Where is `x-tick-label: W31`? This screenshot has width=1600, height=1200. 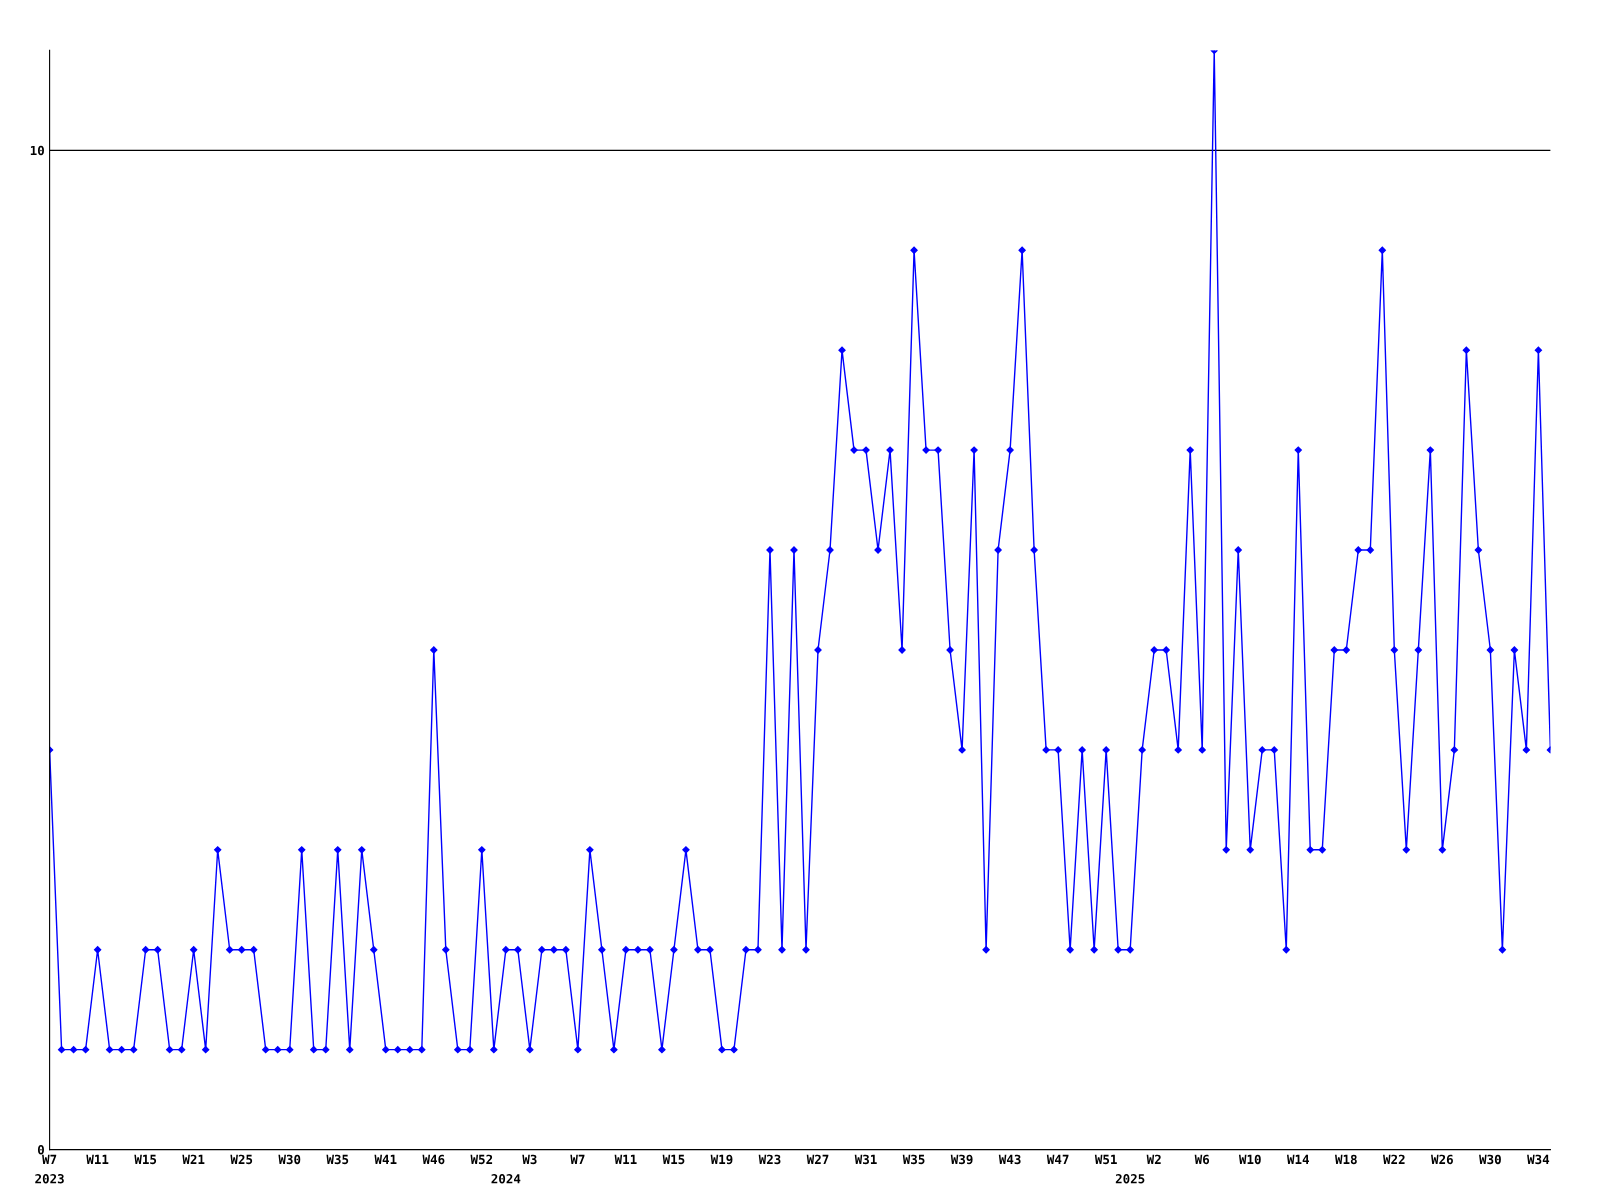
x-tick-label: W31 is located at coordinates (865, 1159).